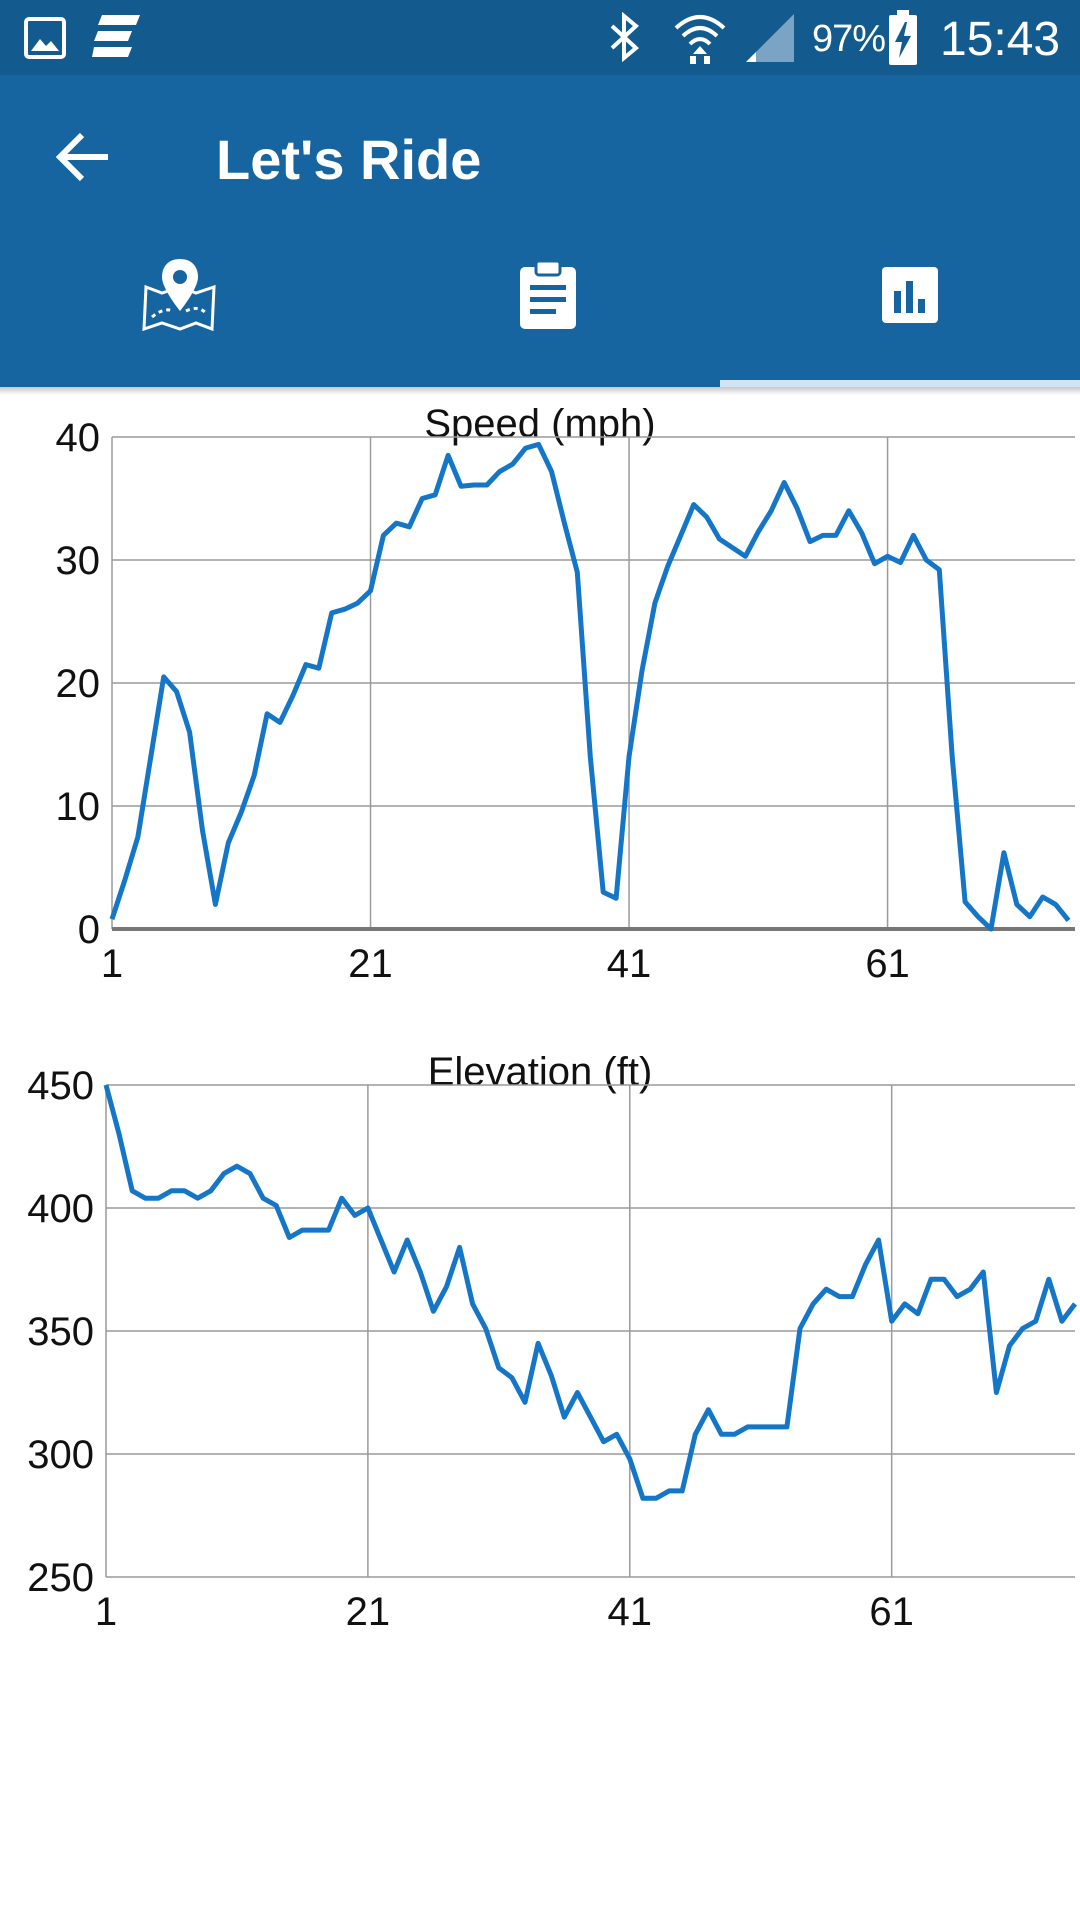 Image resolution: width=1080 pixels, height=1920 pixels. I want to click on tab-summary, so click(540, 320).